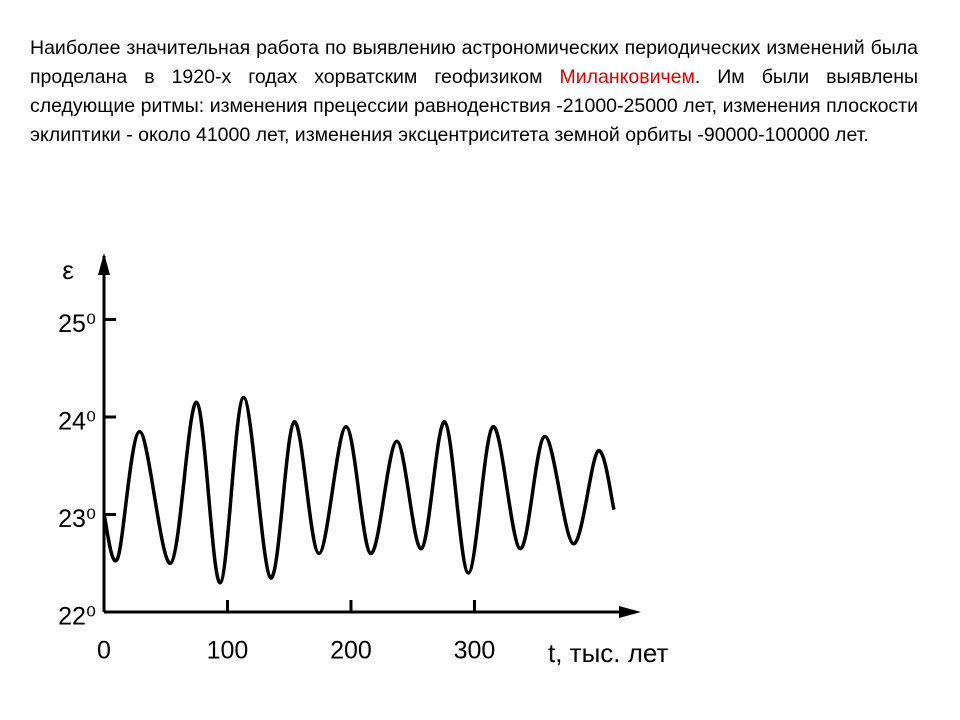  I want to click on x-axis-label: t, тыс. лет, so click(608, 653).